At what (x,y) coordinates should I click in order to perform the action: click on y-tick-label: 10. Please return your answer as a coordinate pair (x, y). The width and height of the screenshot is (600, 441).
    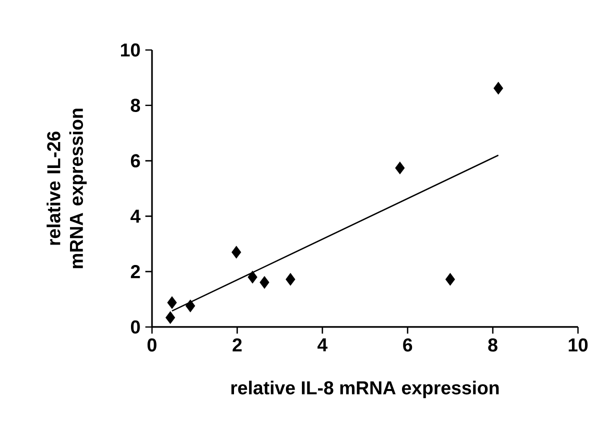
    Looking at the image, I should click on (130, 50).